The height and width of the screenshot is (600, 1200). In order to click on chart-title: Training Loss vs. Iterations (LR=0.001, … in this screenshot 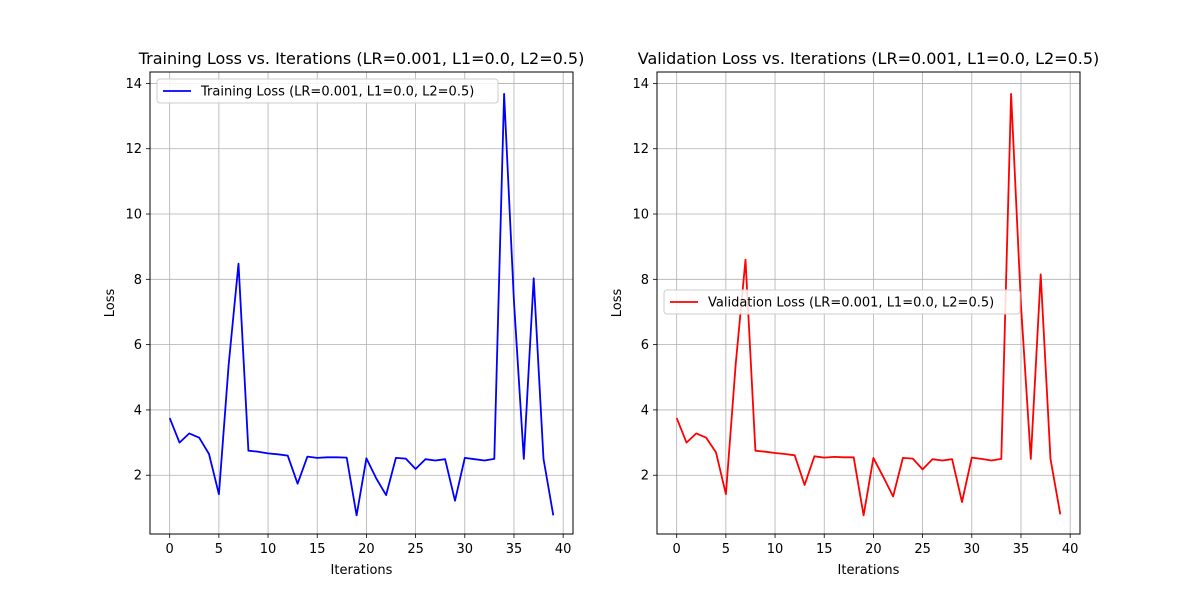, I will do `click(361, 58)`.